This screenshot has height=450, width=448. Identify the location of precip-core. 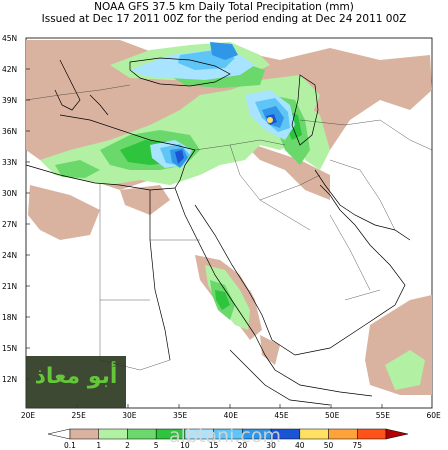
(226, 139).